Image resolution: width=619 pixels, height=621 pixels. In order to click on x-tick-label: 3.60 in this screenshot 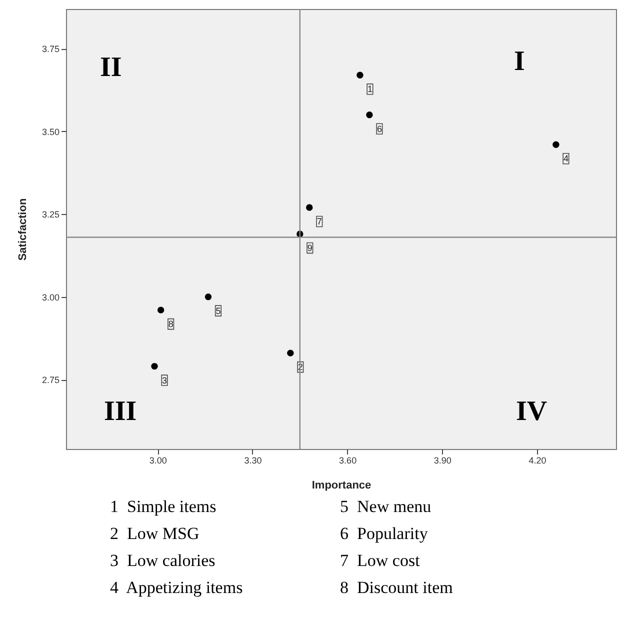, I will do `click(348, 461)`.